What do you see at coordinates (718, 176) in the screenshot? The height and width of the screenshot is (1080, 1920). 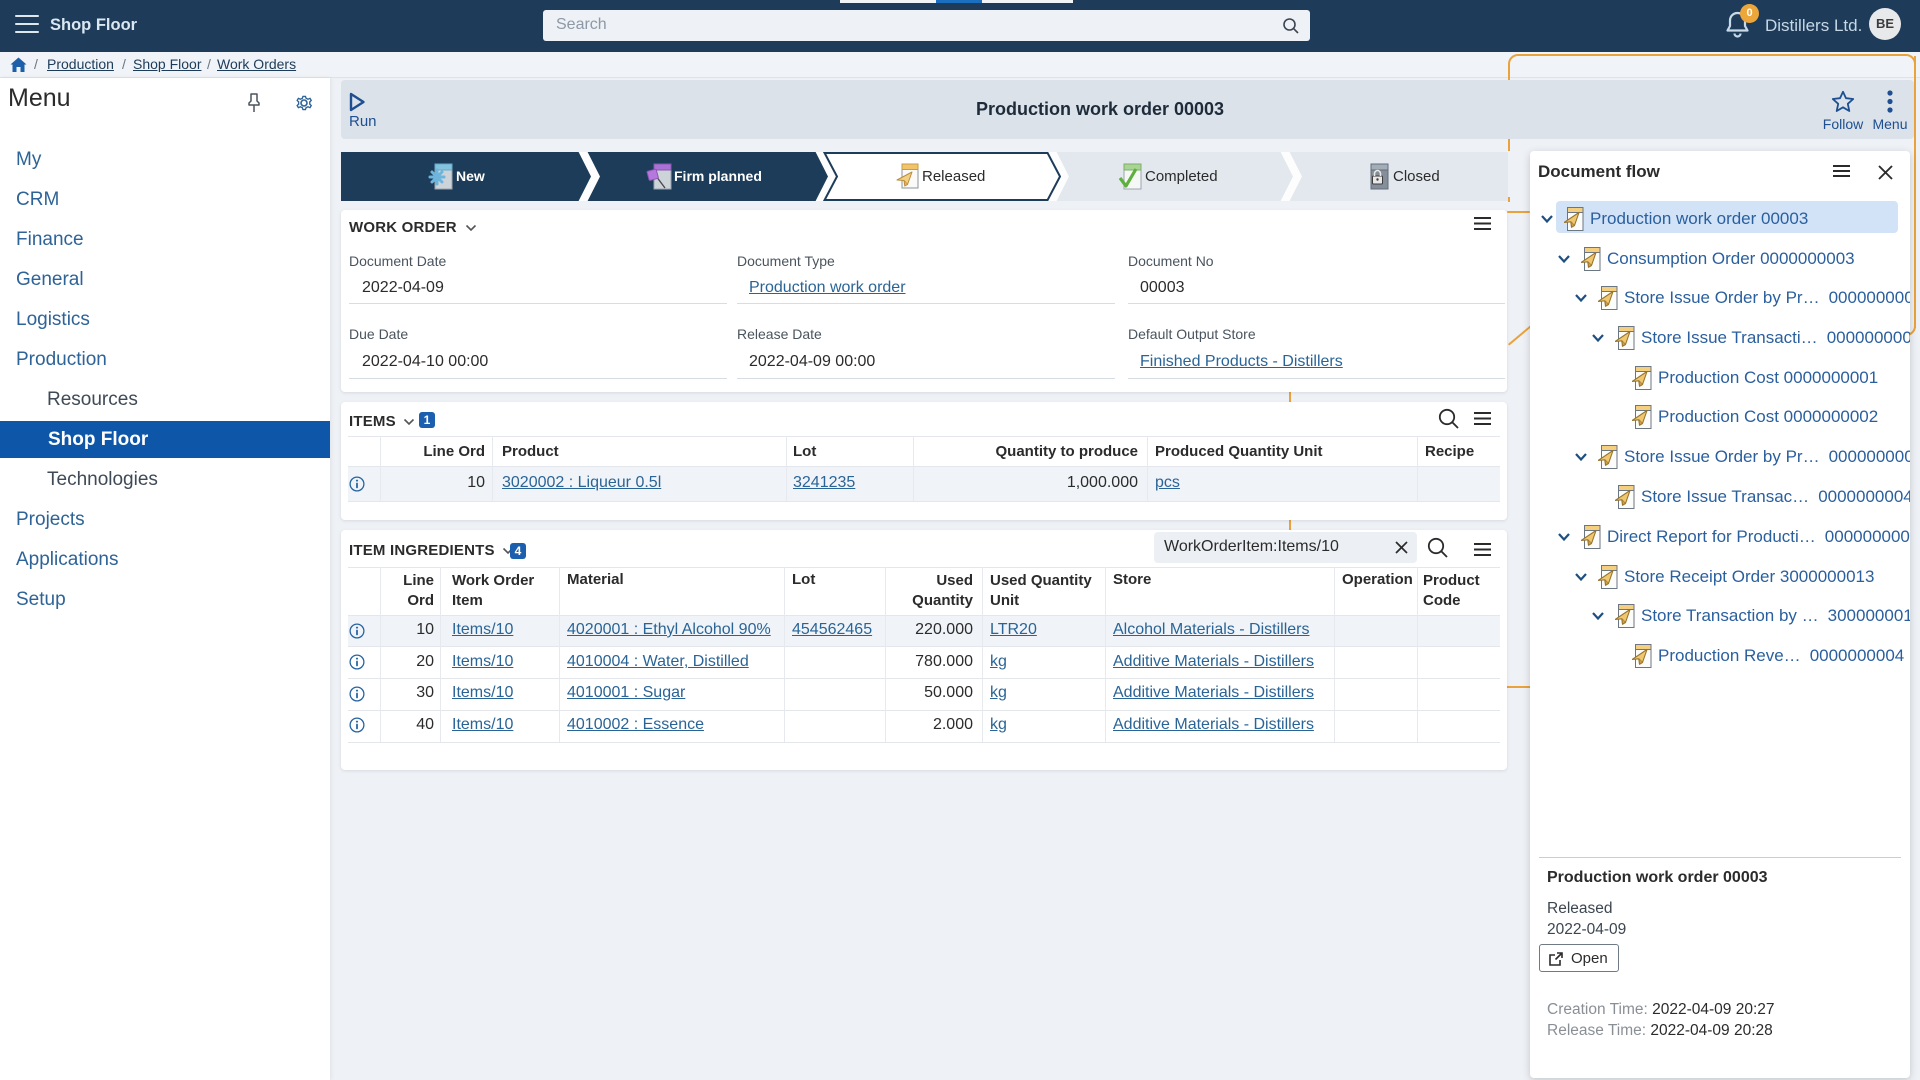 I see `svg-text: Firm planned` at bounding box center [718, 176].